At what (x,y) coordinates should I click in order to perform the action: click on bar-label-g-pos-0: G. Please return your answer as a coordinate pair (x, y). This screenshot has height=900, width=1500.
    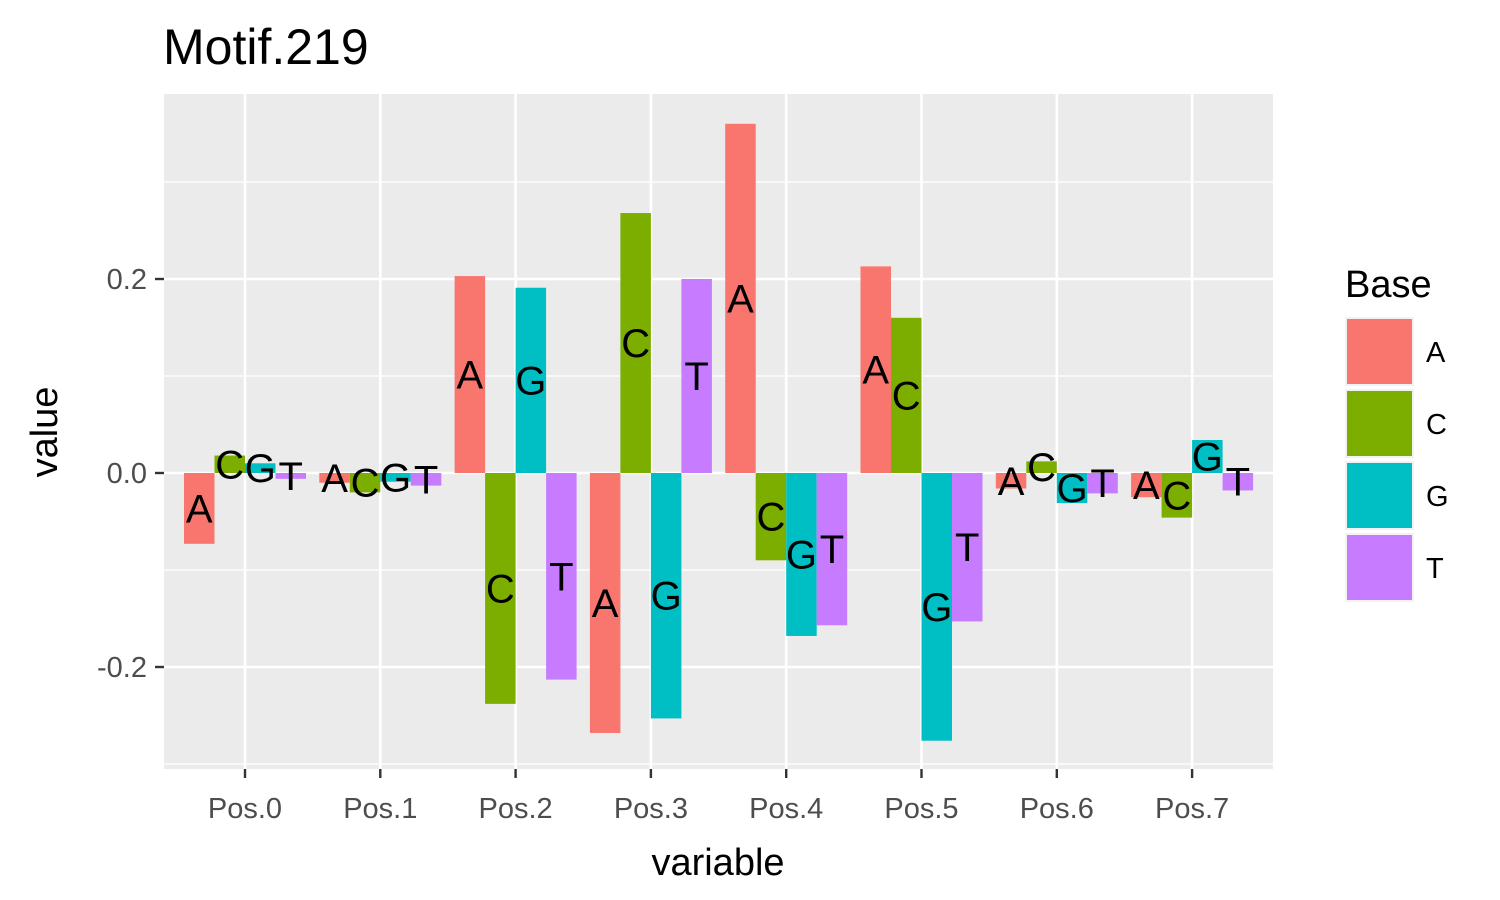
    Looking at the image, I should click on (260, 469).